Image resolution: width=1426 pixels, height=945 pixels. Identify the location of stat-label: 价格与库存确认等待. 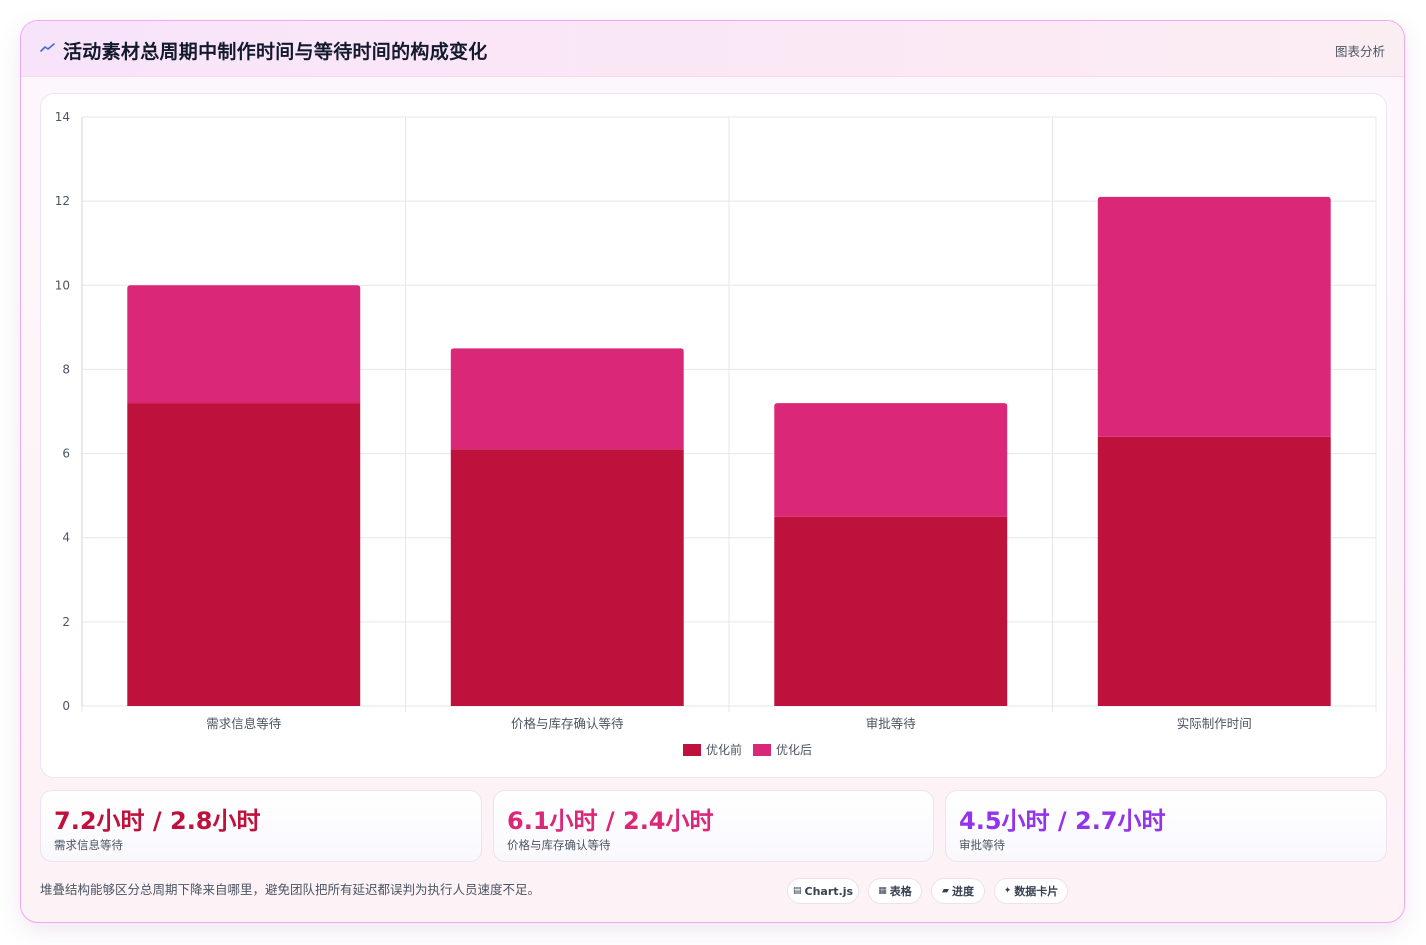
(559, 845).